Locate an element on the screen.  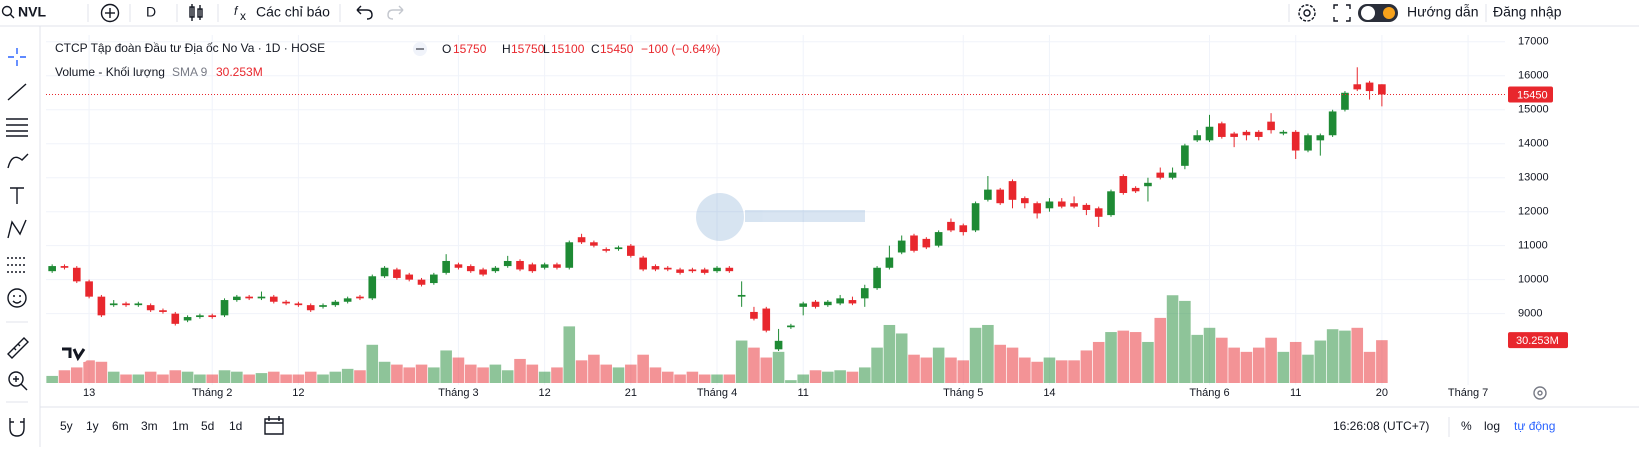
trend-line-tool is located at coordinates (17, 92).